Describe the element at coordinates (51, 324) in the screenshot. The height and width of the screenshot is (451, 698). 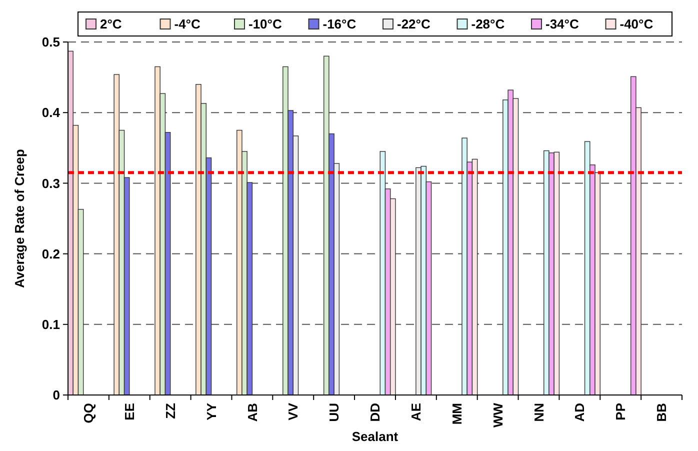
I see `y-tick-label: 0.1` at that location.